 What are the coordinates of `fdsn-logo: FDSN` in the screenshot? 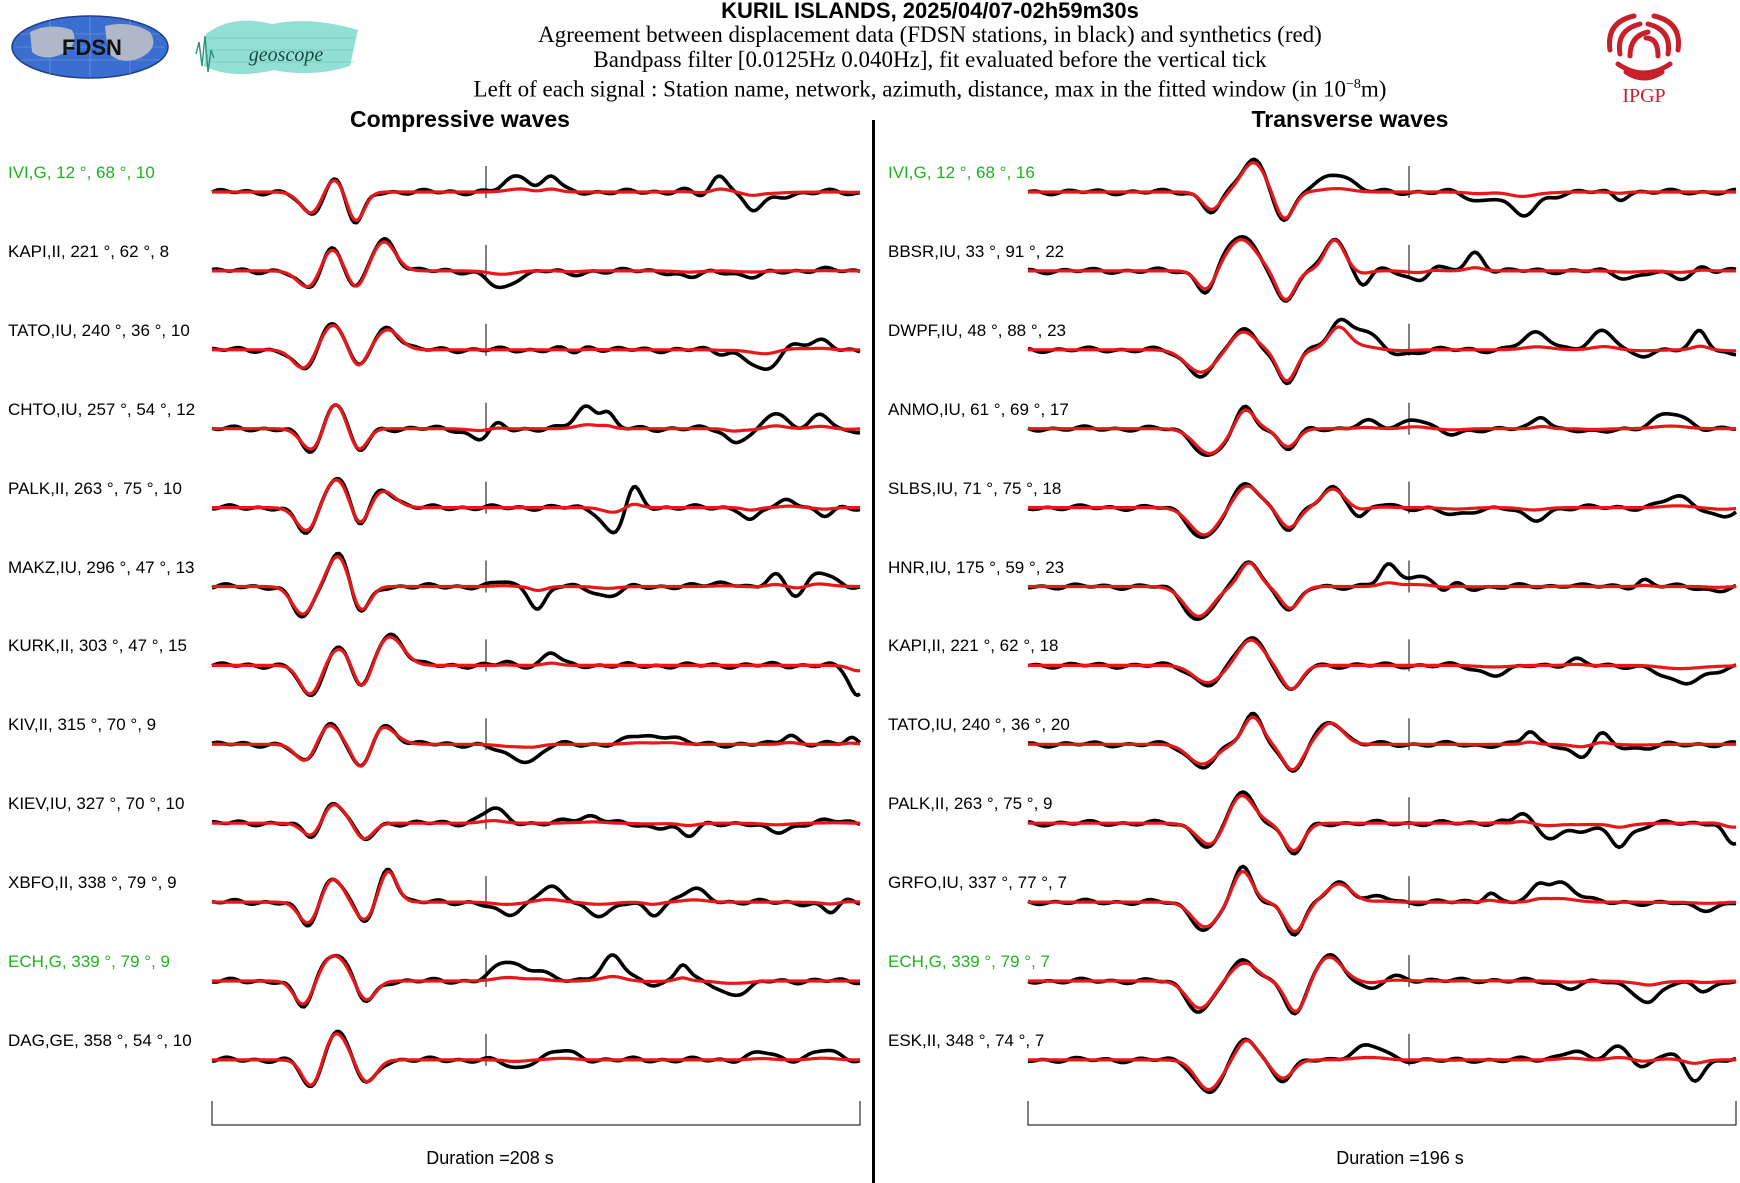 It's located at (90, 47).